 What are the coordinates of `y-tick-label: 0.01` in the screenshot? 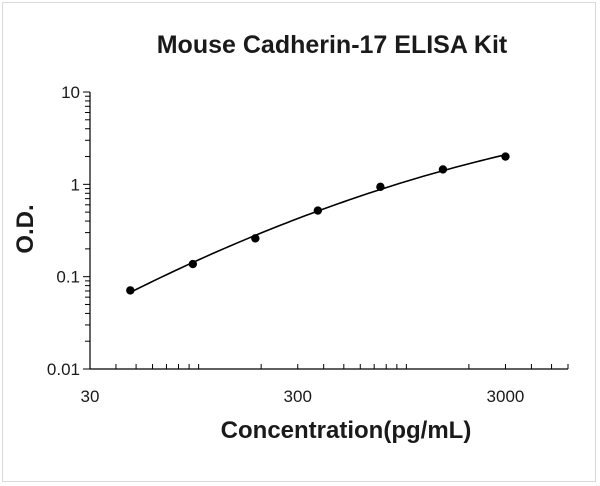 It's located at (63, 369).